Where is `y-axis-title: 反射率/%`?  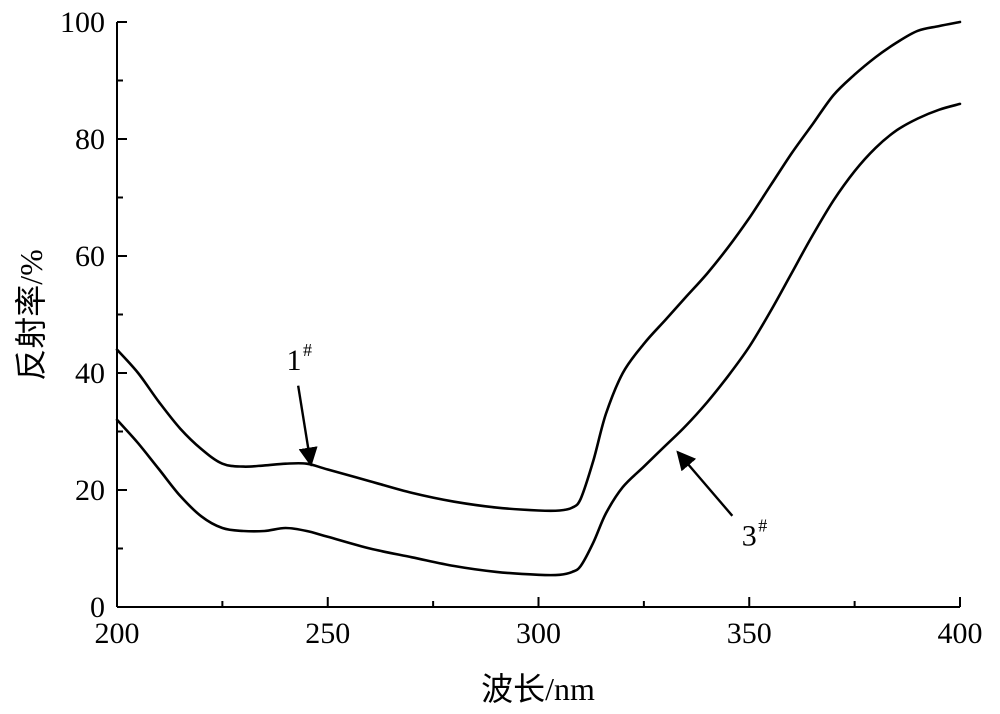
y-axis-title: 反射率/% is located at coordinates (31, 315).